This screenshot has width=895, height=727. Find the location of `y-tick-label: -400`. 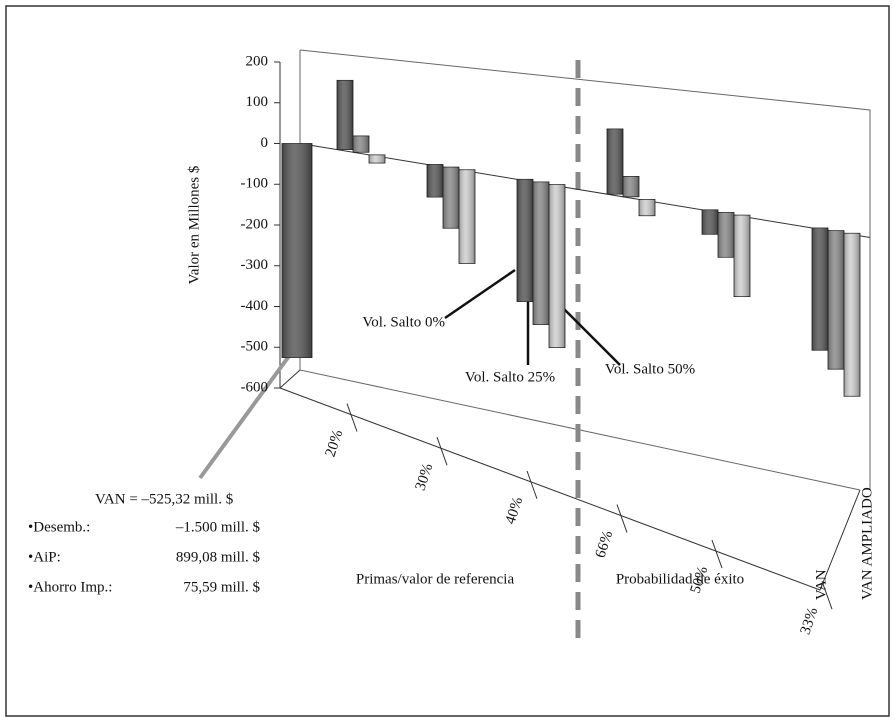

y-tick-label: -400 is located at coordinates (255, 306).